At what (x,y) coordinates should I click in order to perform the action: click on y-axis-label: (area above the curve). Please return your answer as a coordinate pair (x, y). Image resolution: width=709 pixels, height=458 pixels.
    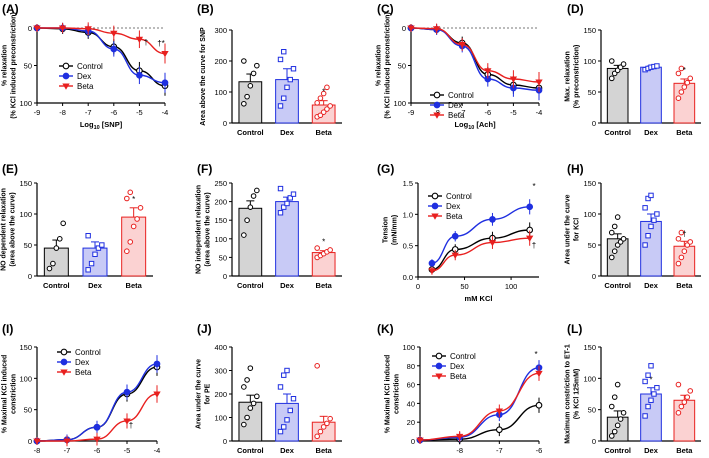
    Looking at the image, I should click on (13, 229).